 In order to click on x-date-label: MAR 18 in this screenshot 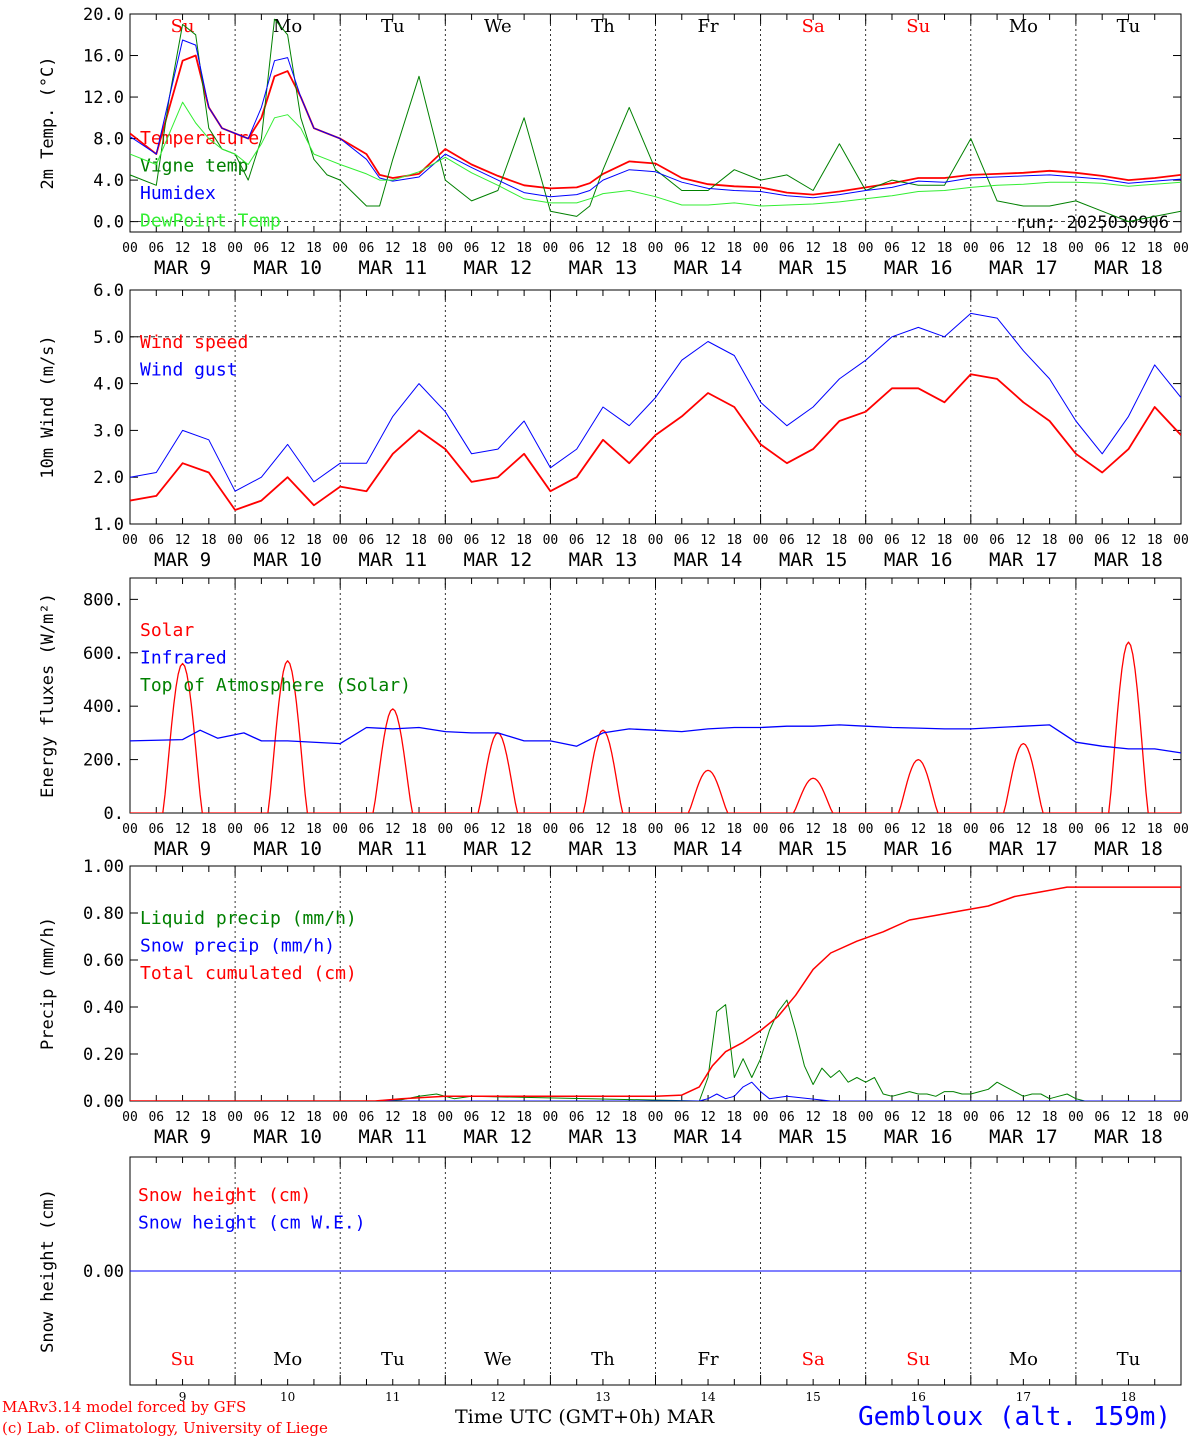, I will do `click(1128, 1137)`.